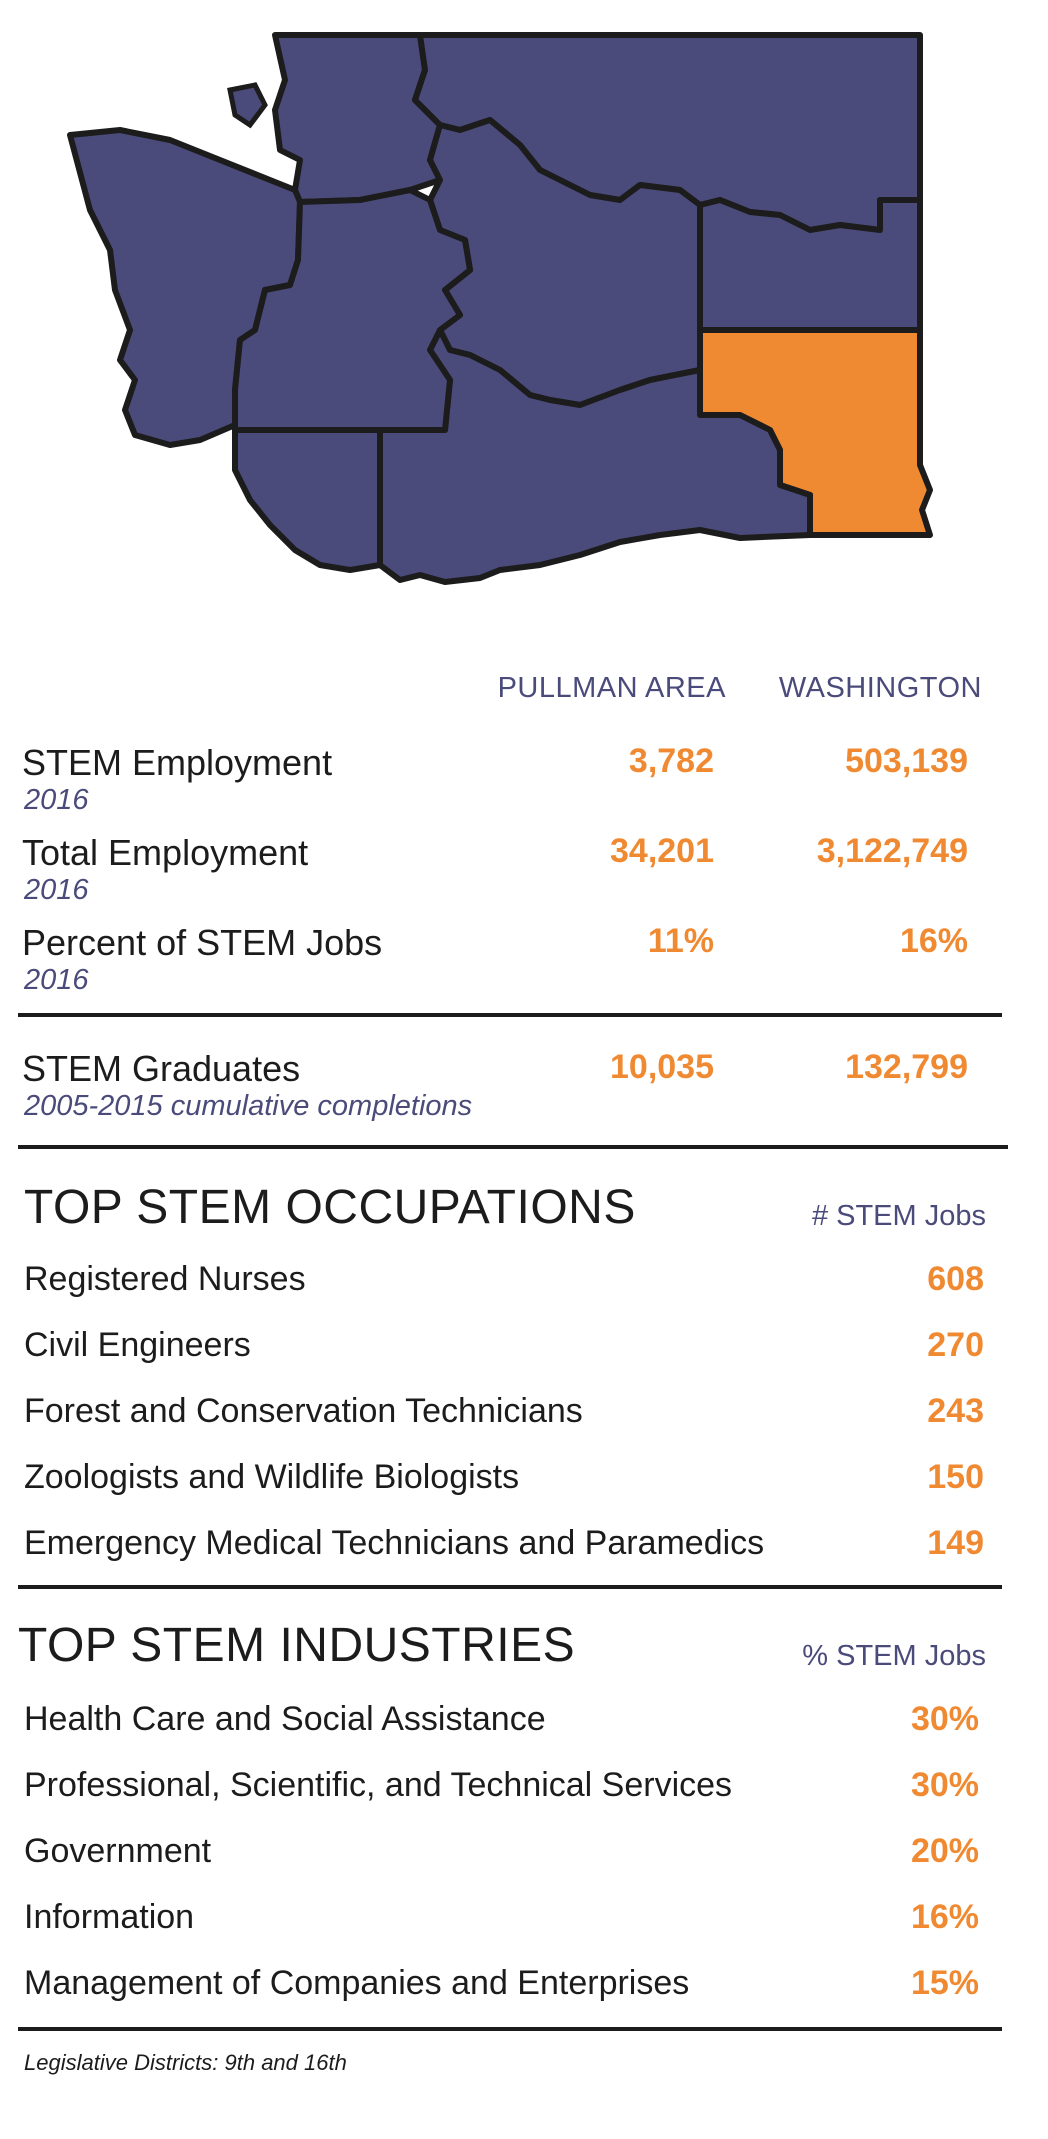  I want to click on industry-row: Government 20%, so click(504, 1857).